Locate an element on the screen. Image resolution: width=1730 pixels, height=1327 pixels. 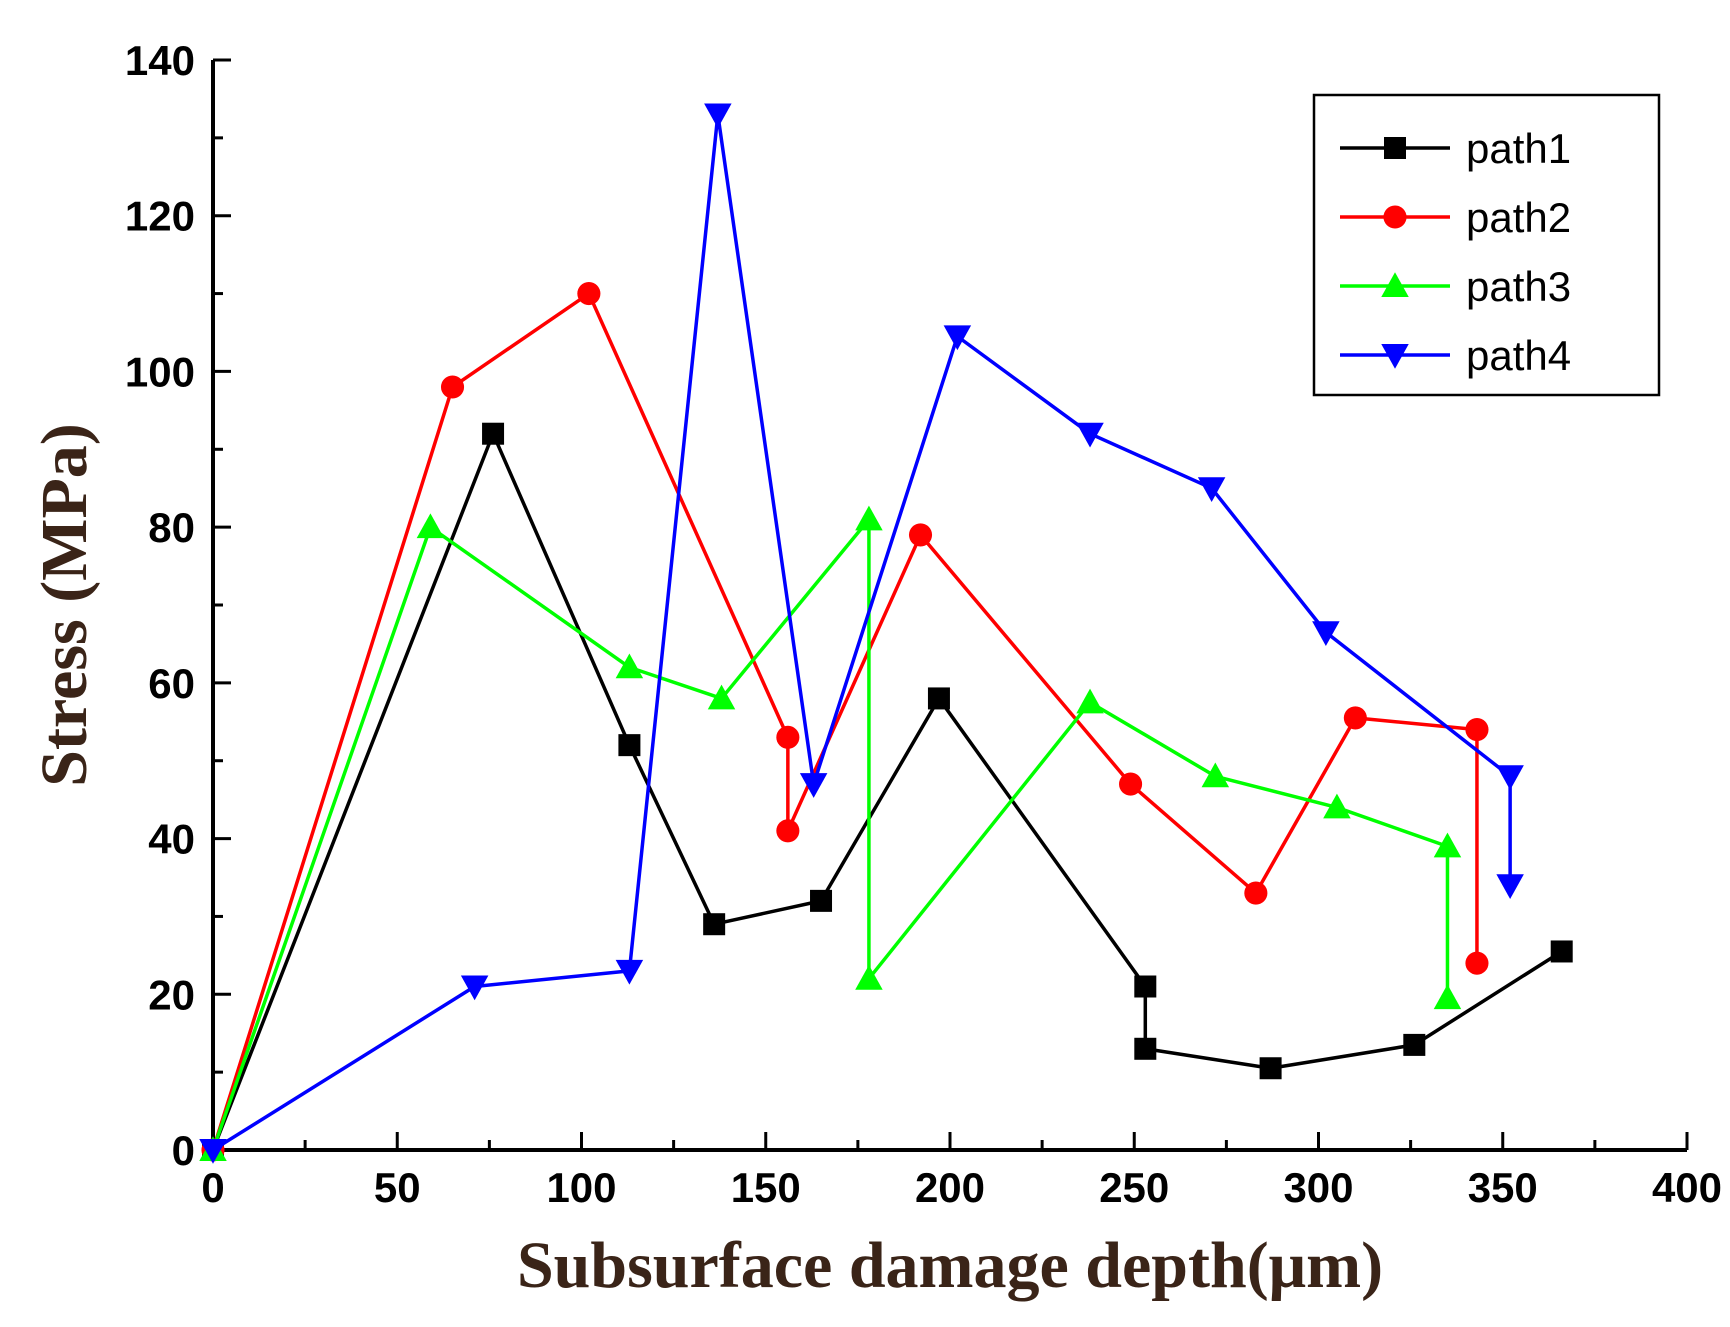
legend-item-path1: path1 is located at coordinates (1455, 148).